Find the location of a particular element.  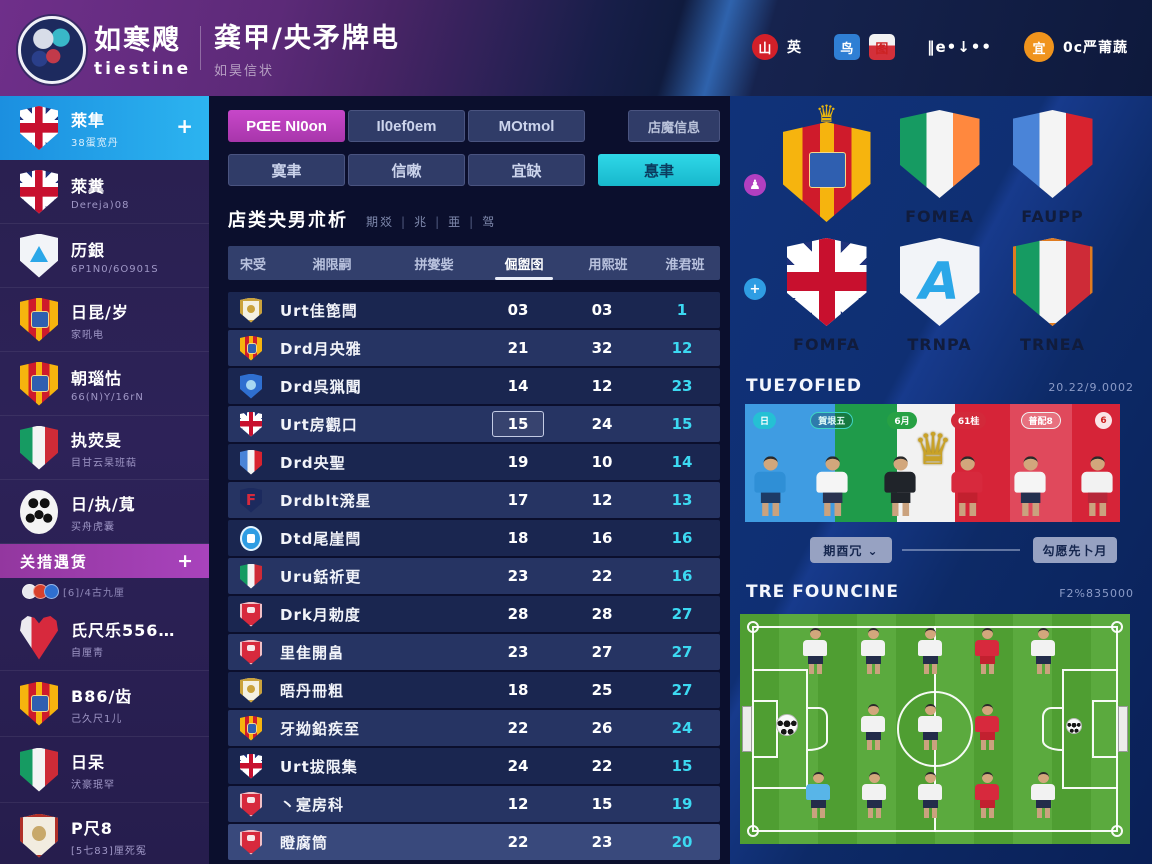

stat-value-1: 21 is located at coordinates (518, 348).